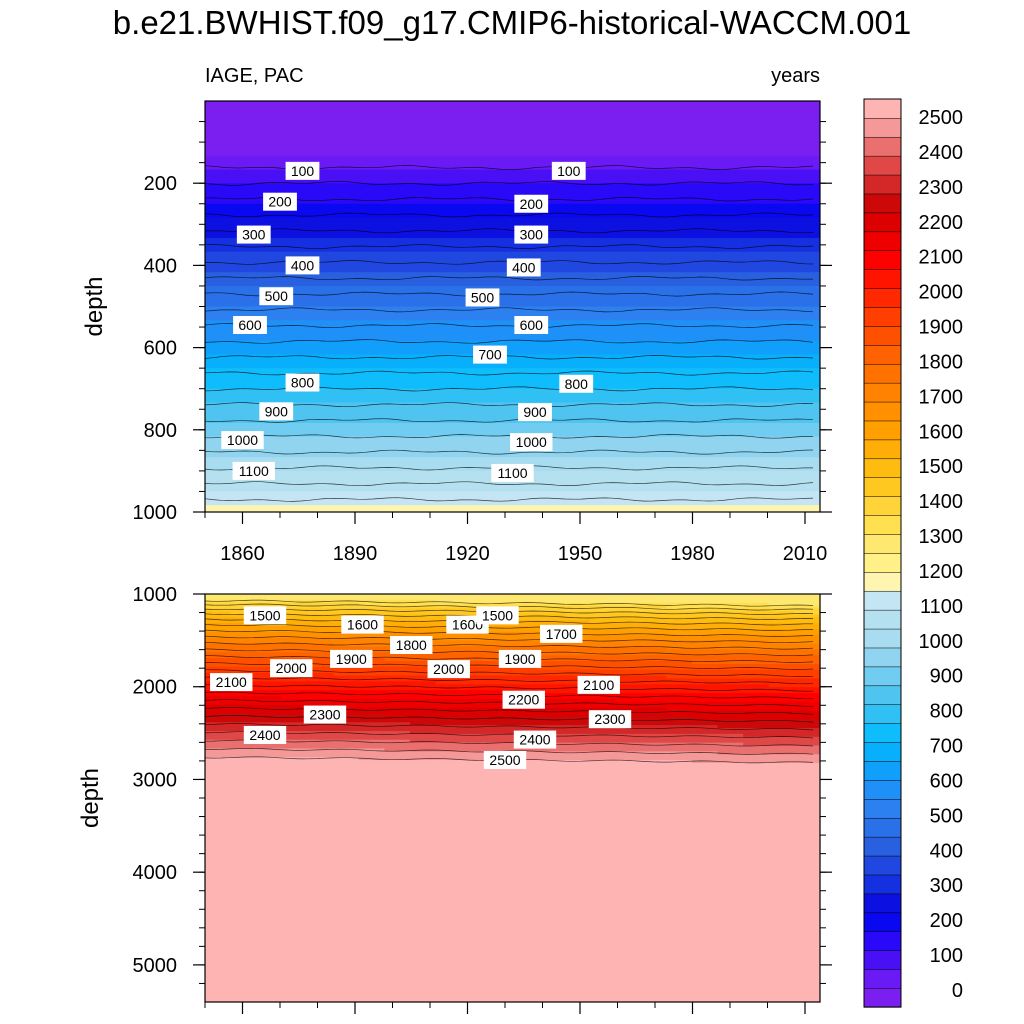 This screenshot has width=1024, height=1024. What do you see at coordinates (941, 572) in the screenshot?
I see `colorbar-label: 1200` at bounding box center [941, 572].